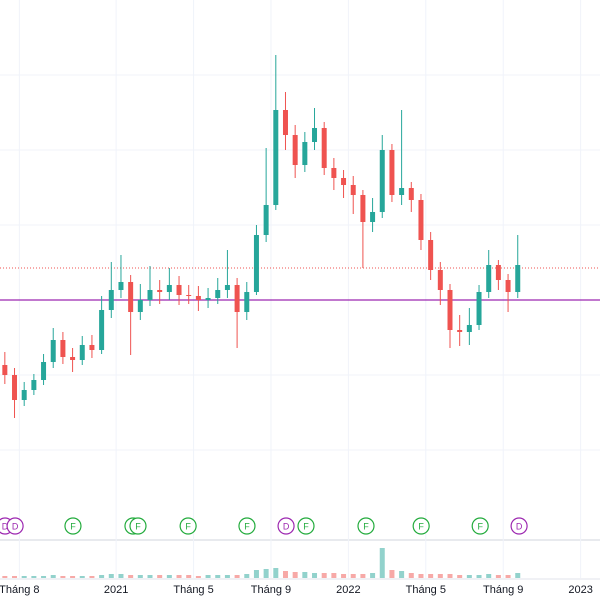 This screenshot has width=600, height=600. Describe the element at coordinates (193, 590) in the screenshot. I see `x-tick-label: Tháng 5` at that location.